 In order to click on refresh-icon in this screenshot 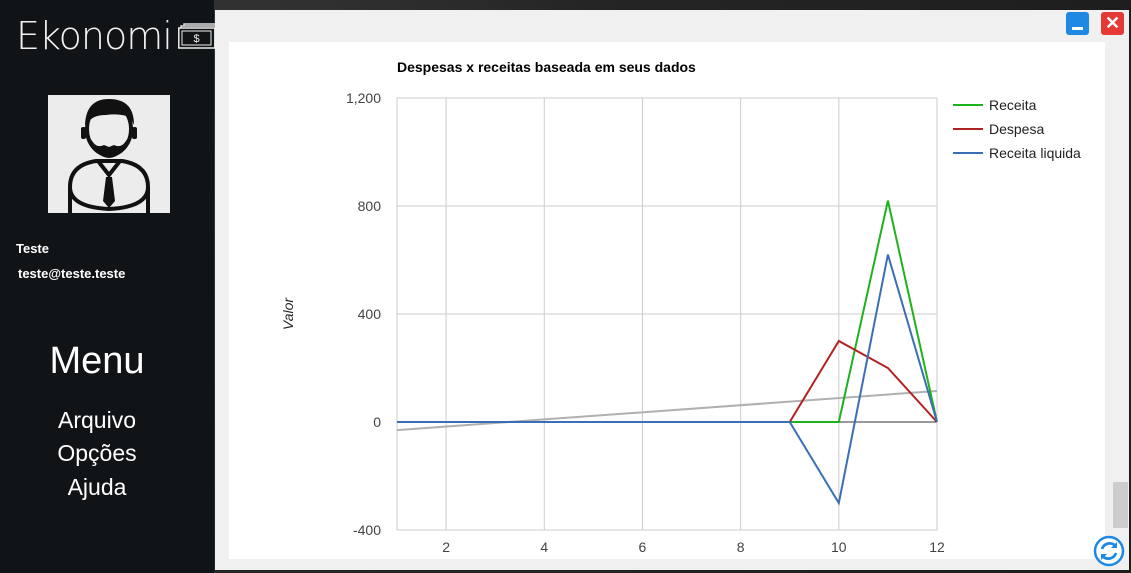, I will do `click(1109, 551)`.